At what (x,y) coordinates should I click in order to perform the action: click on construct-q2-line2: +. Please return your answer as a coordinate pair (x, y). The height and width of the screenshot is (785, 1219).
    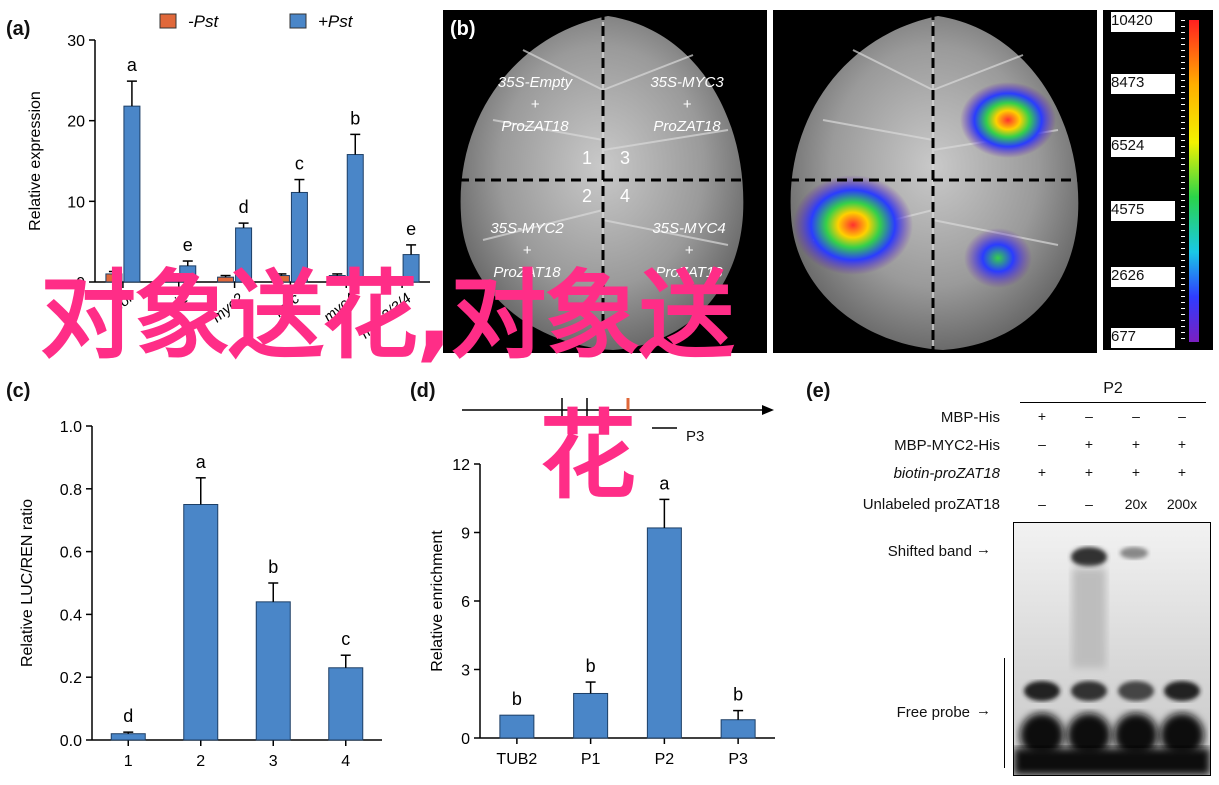
    Looking at the image, I should click on (527, 250).